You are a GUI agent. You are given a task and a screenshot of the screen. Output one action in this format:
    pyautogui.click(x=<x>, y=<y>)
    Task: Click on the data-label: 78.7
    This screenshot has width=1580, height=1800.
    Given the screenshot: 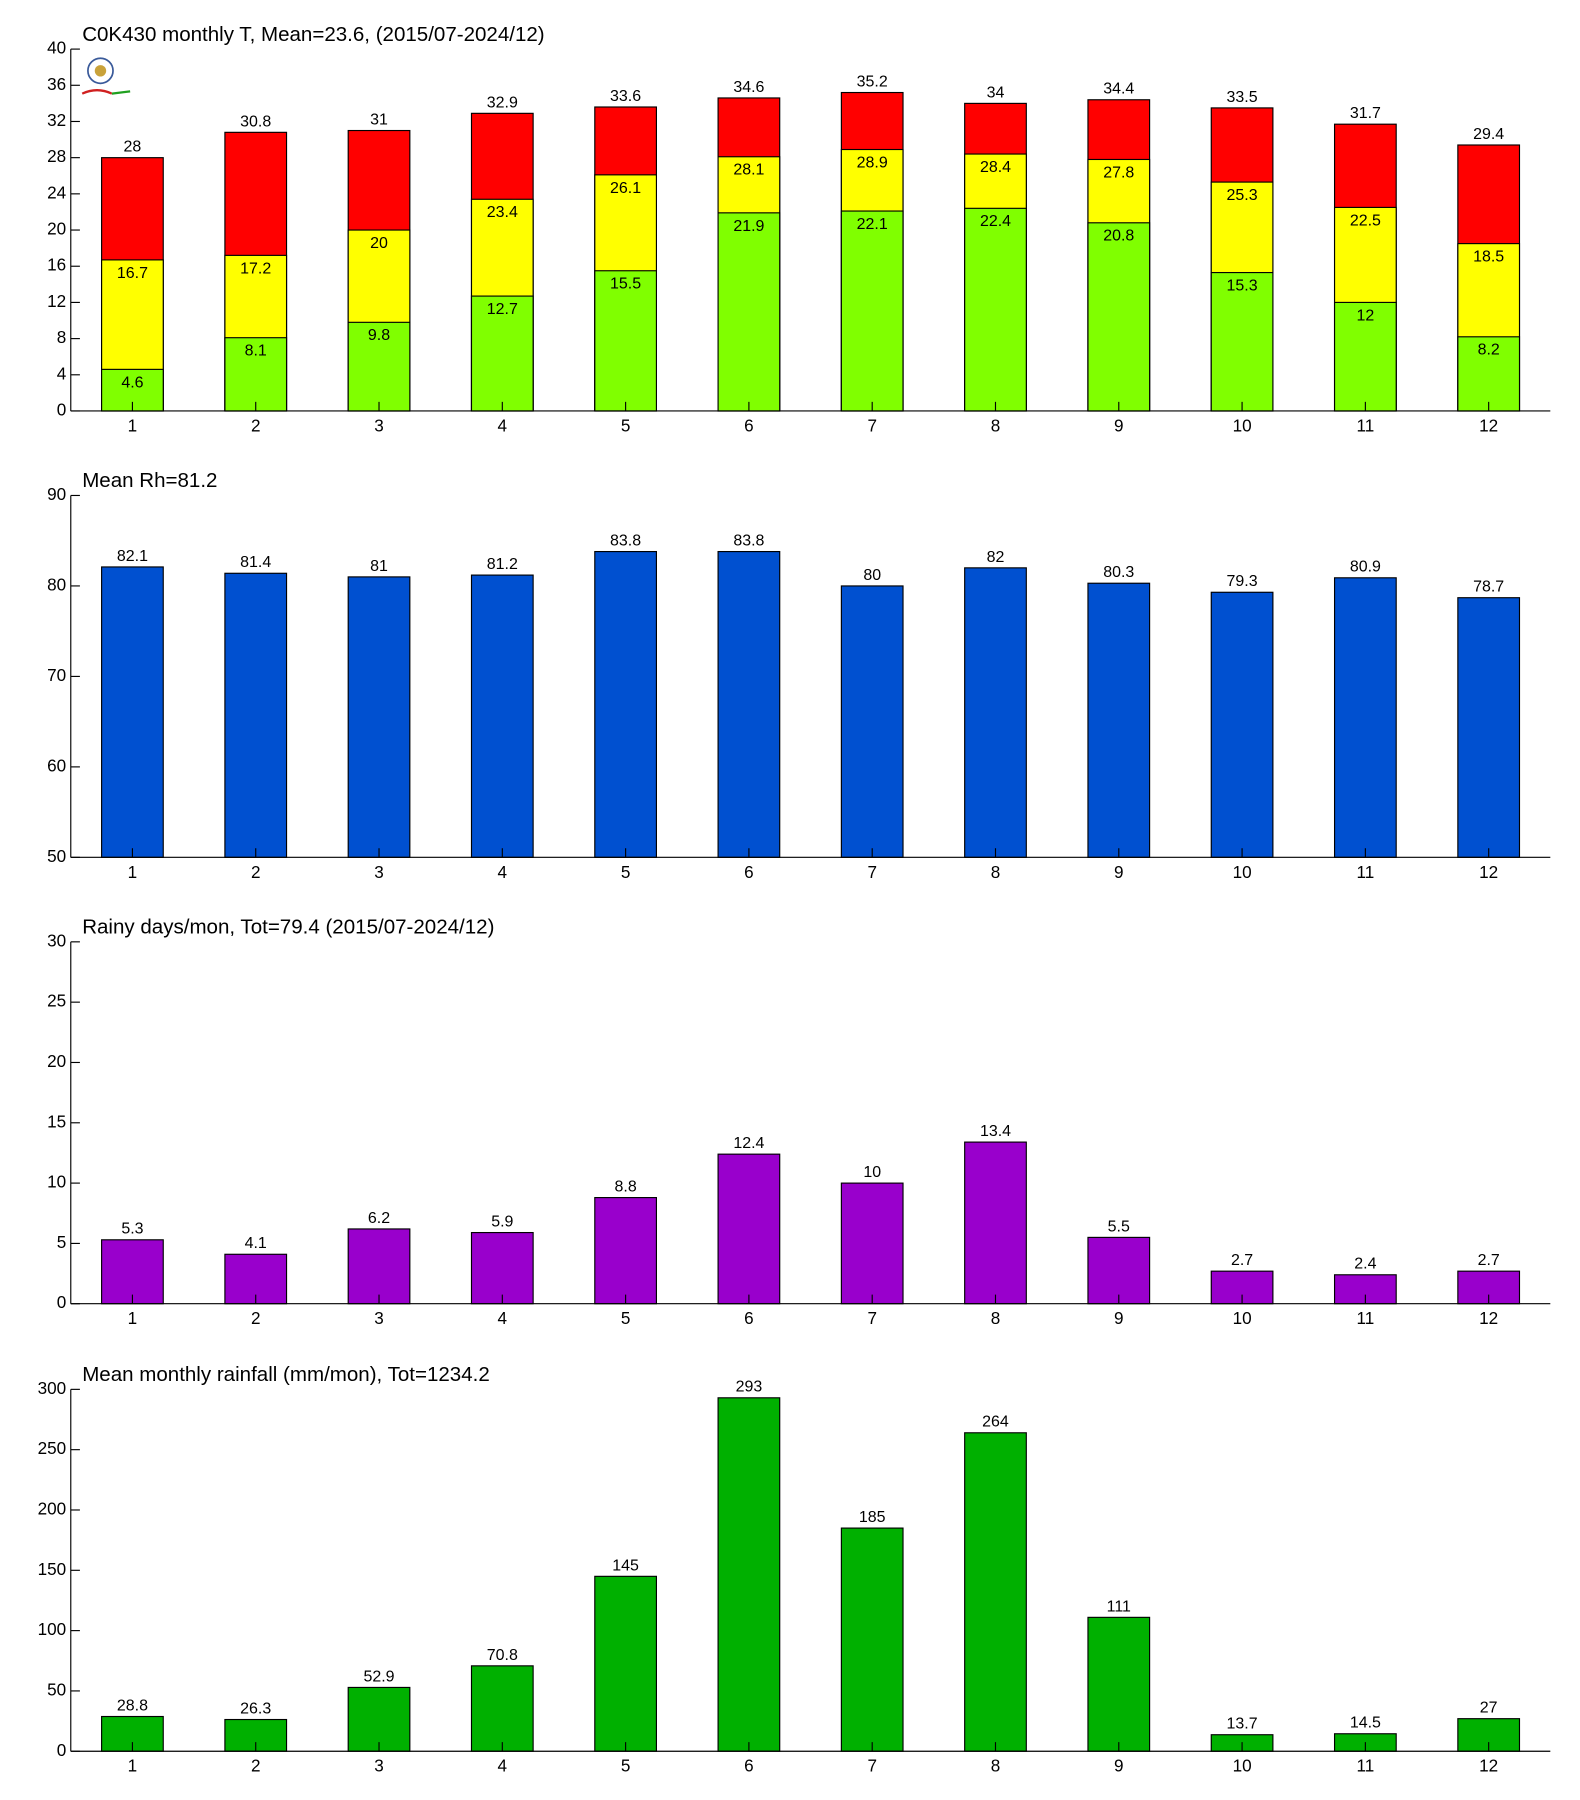 What is the action you would take?
    pyautogui.click(x=1488, y=587)
    